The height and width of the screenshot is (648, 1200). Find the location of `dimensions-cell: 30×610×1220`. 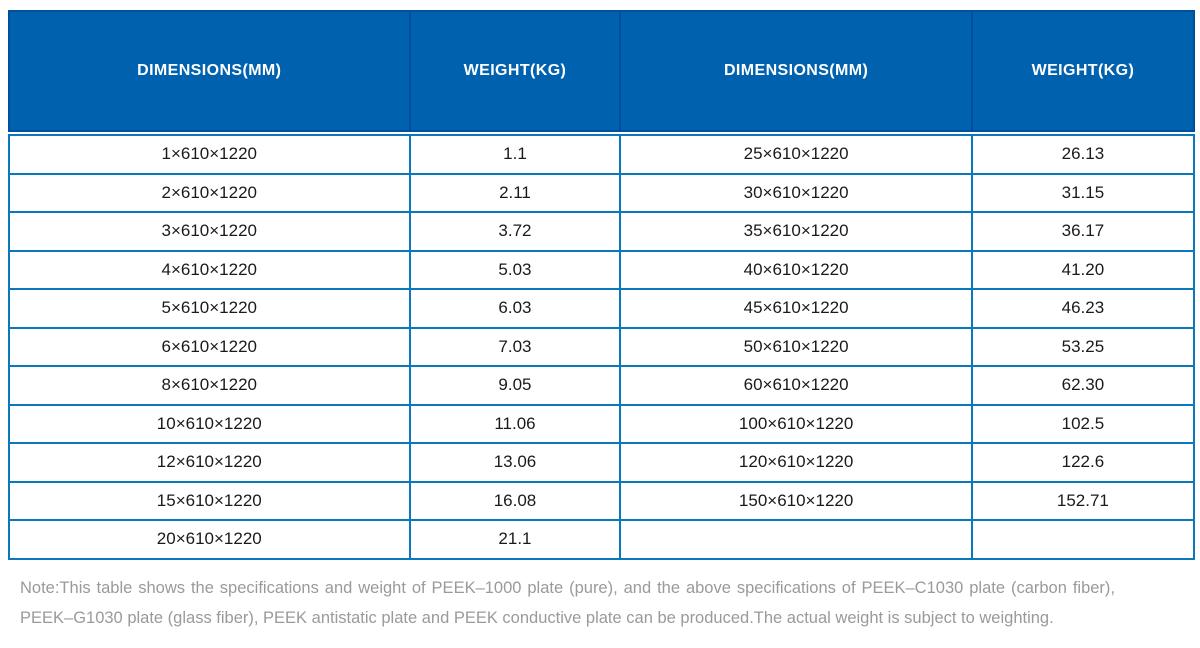

dimensions-cell: 30×610×1220 is located at coordinates (796, 192).